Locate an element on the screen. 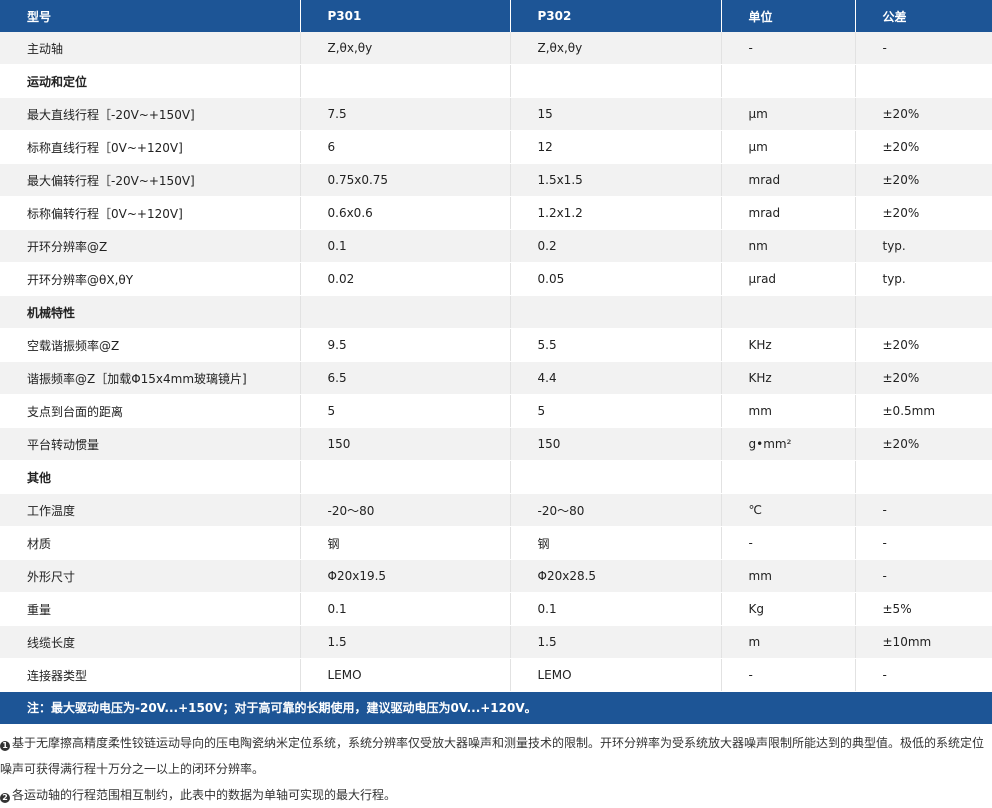 The image size is (992, 808). section-title: 其他 is located at coordinates (150, 477).